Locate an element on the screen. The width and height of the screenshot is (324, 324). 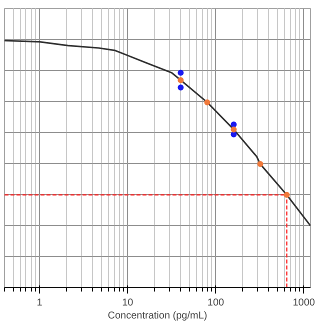
x-tick-label: 10 is located at coordinates (128, 303).